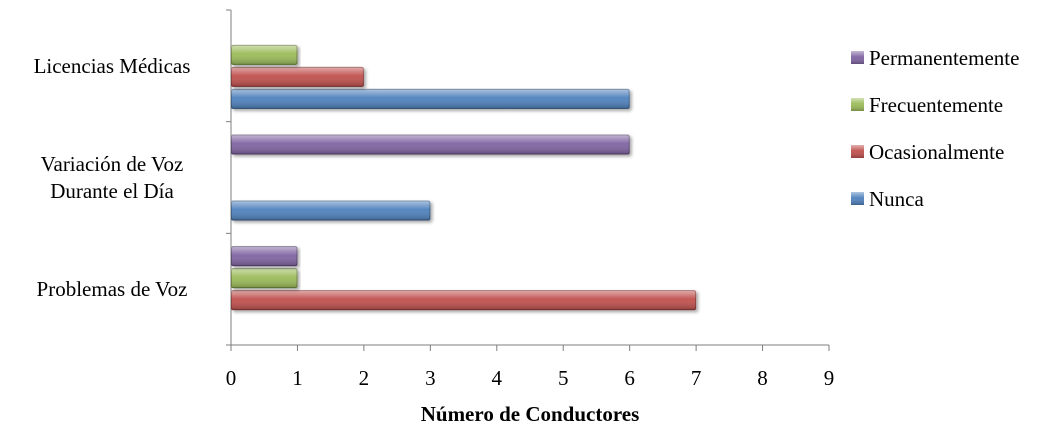  Describe the element at coordinates (762, 378) in the screenshot. I see `x-tick-label: 8` at that location.